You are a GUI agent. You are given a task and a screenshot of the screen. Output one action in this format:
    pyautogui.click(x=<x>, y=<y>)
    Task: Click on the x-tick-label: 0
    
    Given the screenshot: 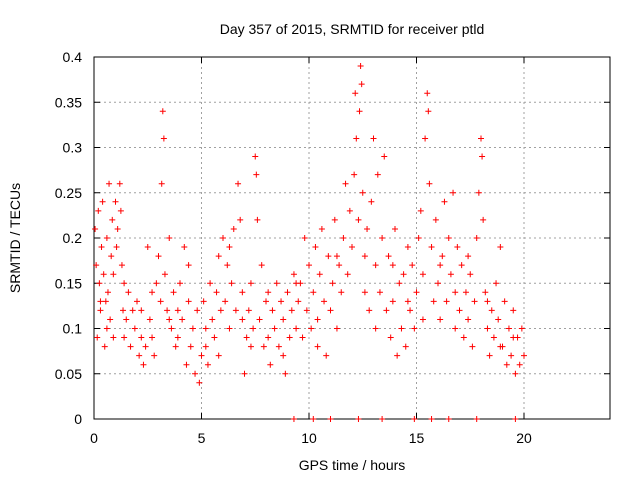 What is the action you would take?
    pyautogui.click(x=94, y=438)
    